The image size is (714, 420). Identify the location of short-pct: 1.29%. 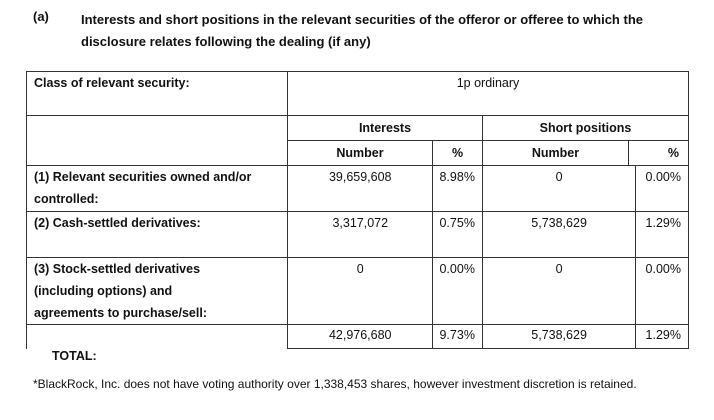
(663, 223).